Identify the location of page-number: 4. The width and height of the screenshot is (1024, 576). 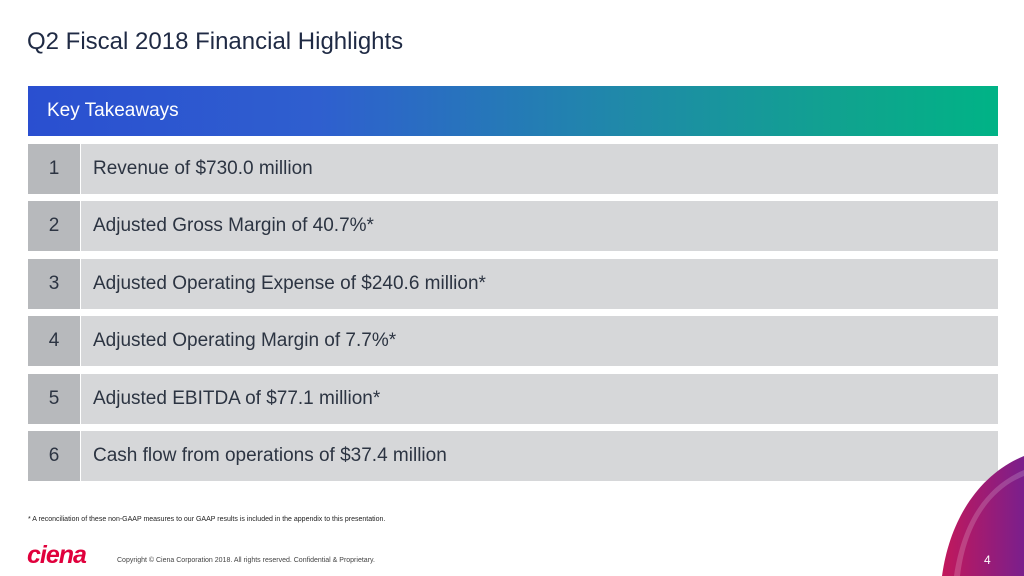
(987, 560).